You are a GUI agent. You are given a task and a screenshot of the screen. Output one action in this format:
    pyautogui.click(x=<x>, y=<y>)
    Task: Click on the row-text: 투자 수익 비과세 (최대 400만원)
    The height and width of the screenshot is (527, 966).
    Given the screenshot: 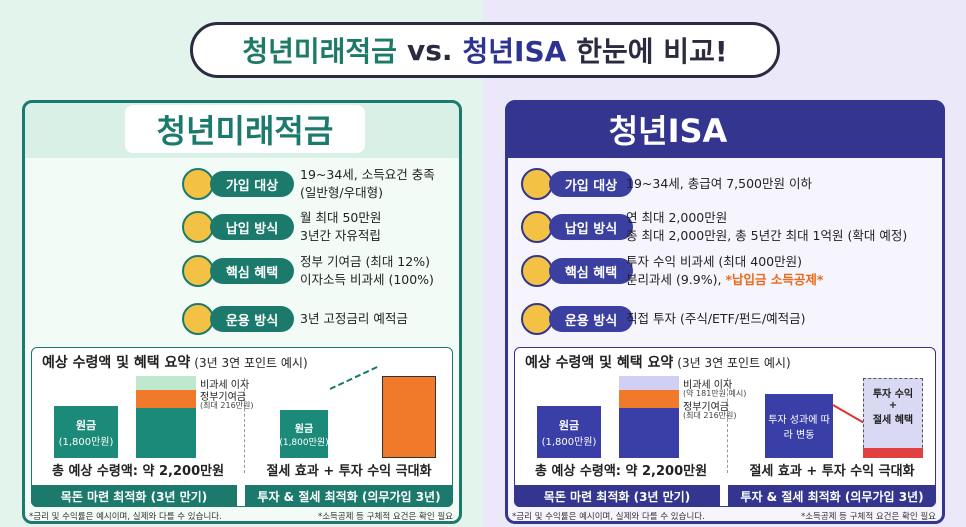 What is the action you would take?
    pyautogui.click(x=714, y=261)
    